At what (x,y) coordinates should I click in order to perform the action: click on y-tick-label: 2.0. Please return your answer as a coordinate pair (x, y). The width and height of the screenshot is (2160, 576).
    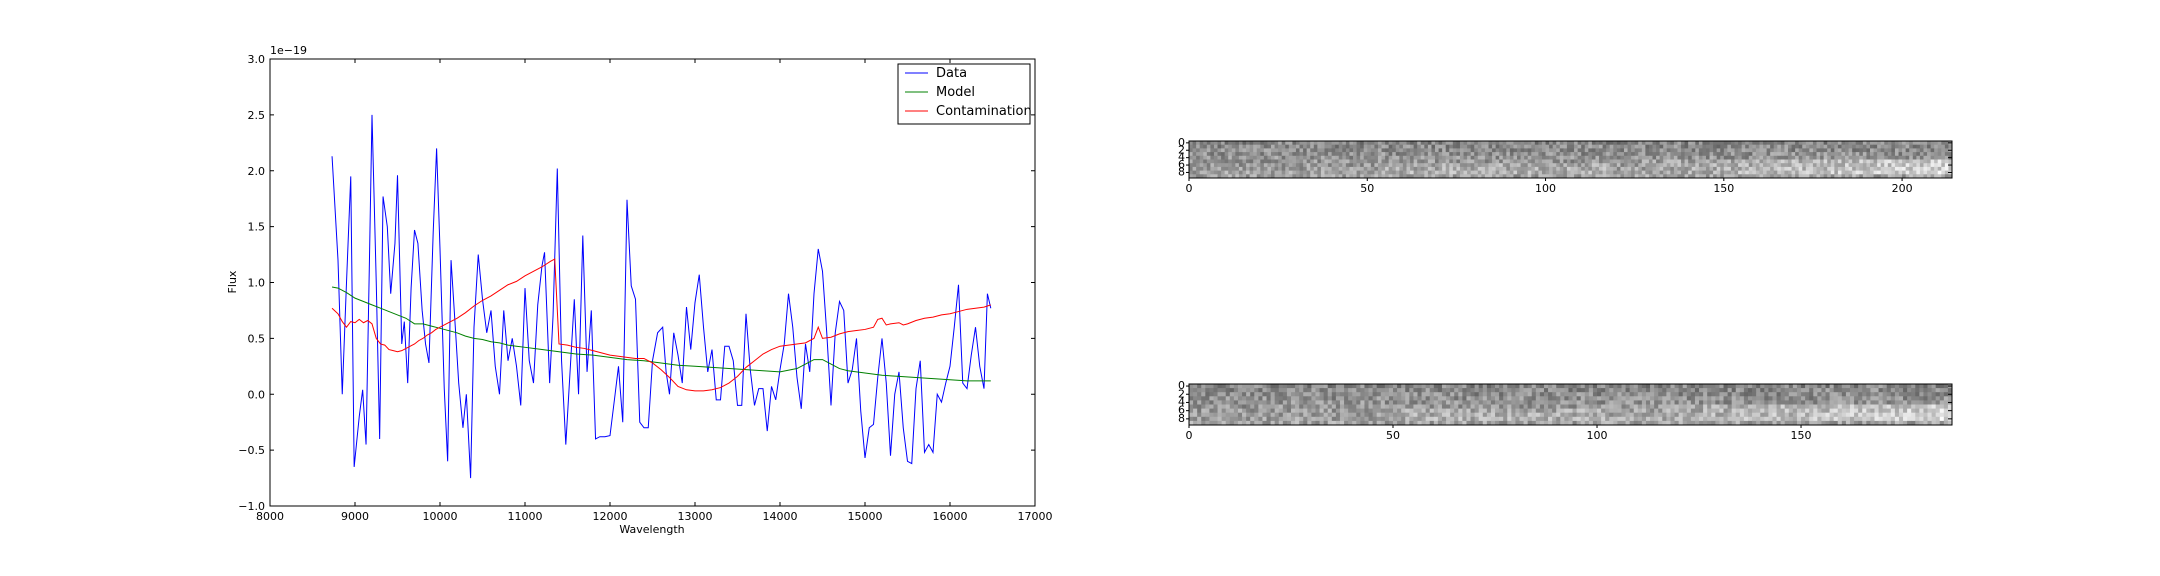
    Looking at the image, I should click on (257, 171).